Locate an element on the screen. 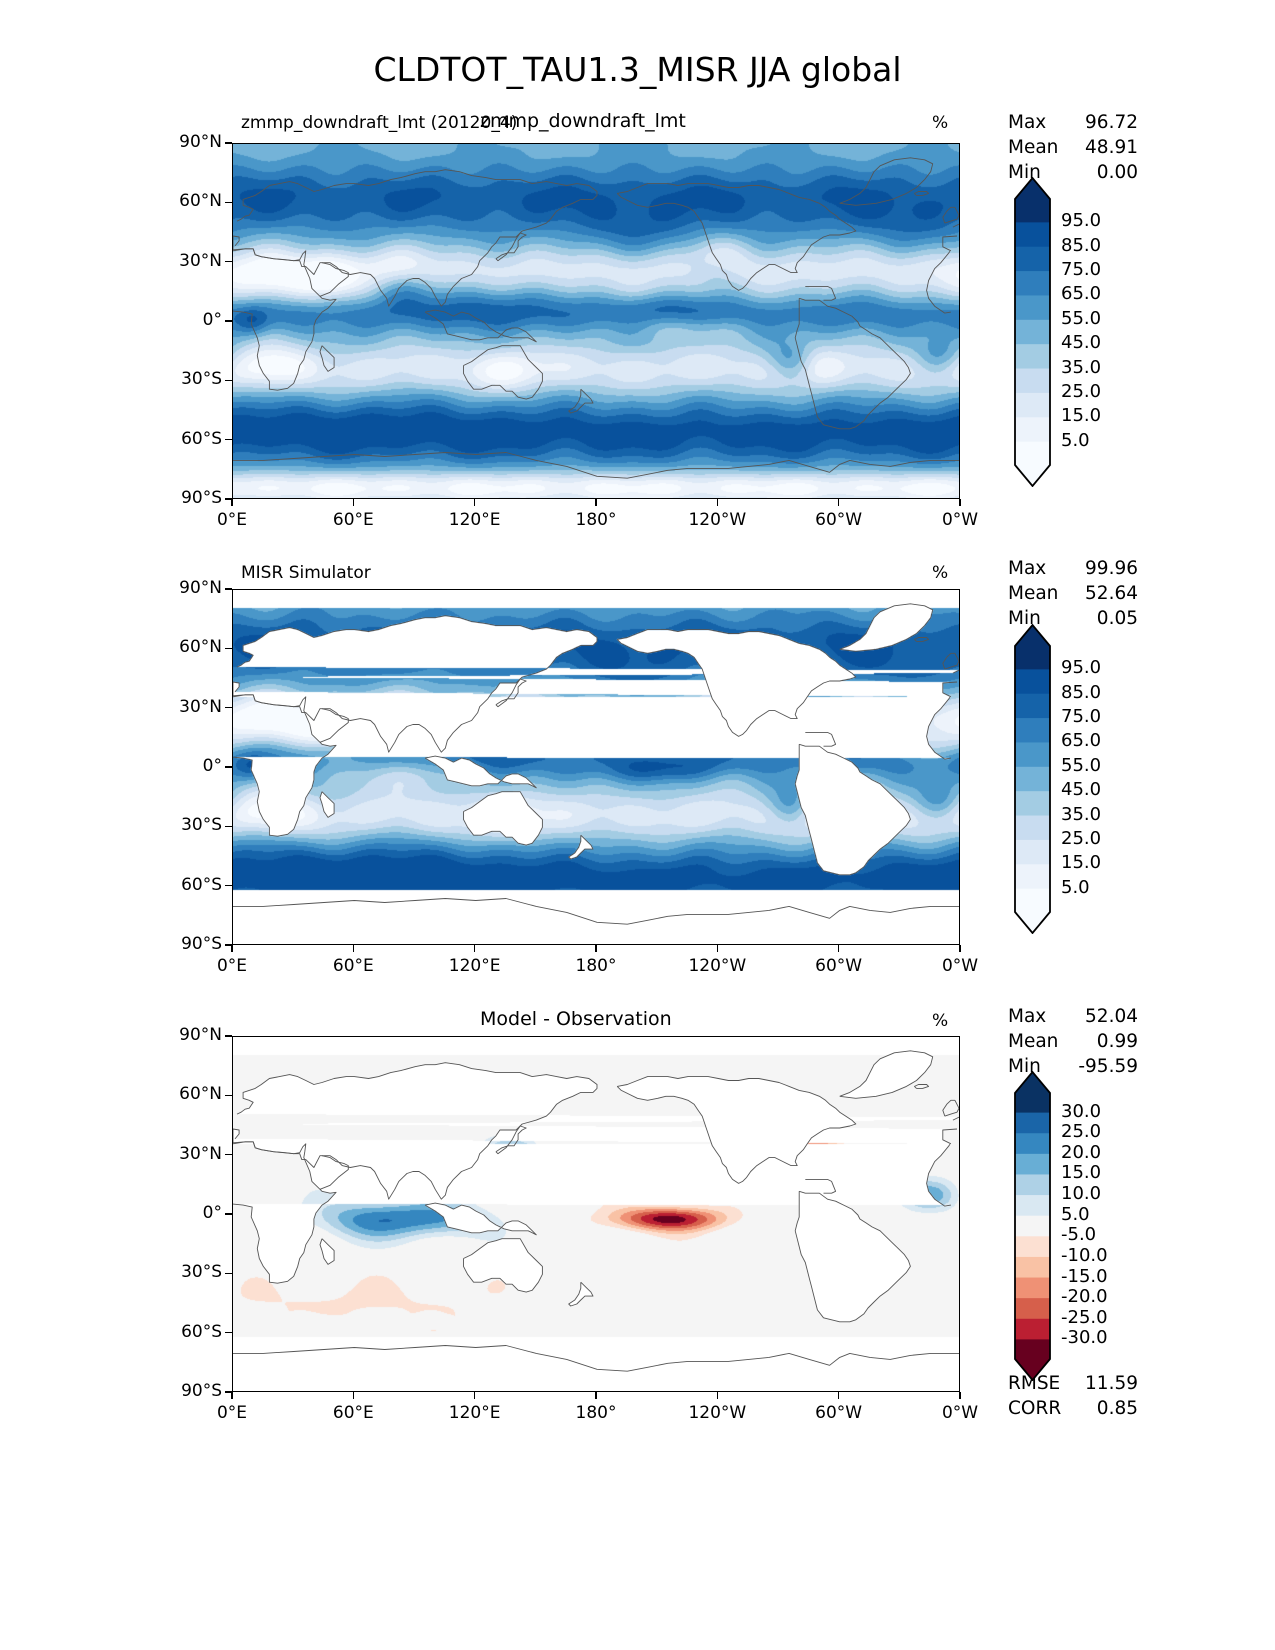 This screenshot has width=1275, height=1650. panel-model-unit: % is located at coordinates (940, 123).